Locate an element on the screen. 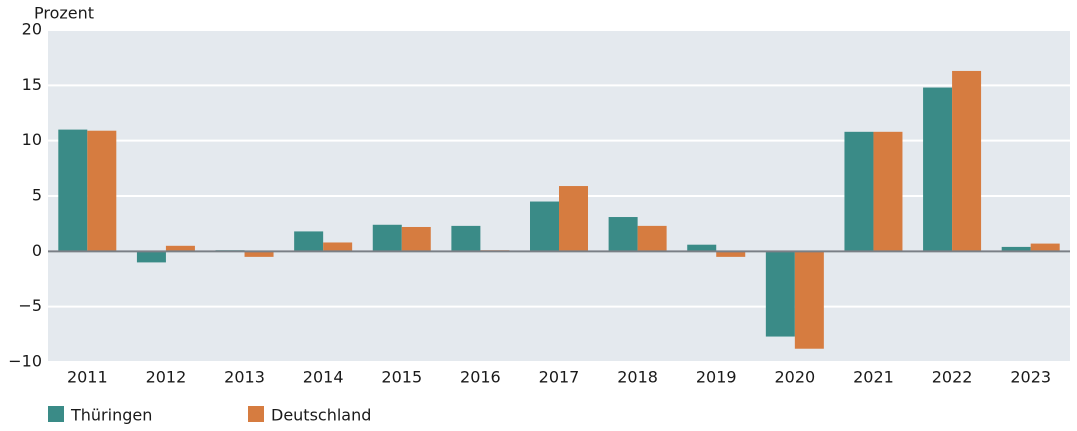 This screenshot has width=1077, height=431. y-tick-label: 5 is located at coordinates (37, 195).